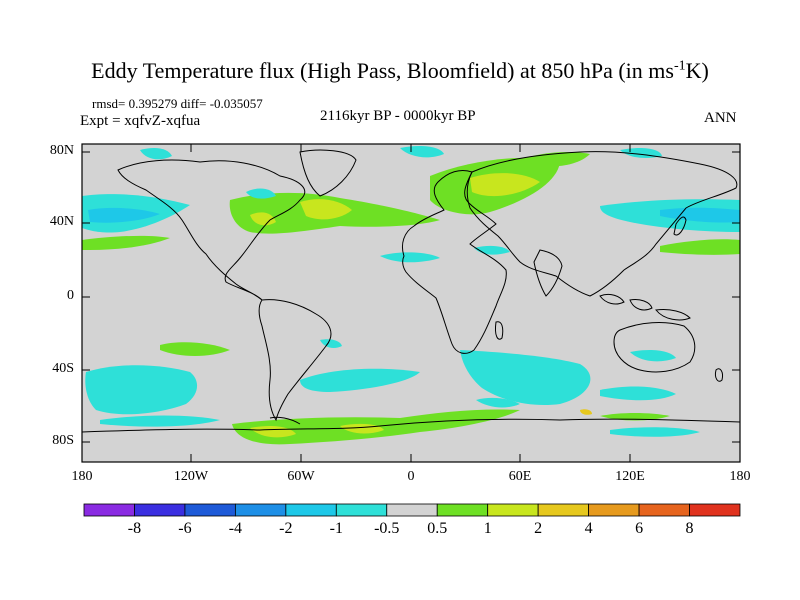  I want to click on colorbar-label: 2, so click(538, 528).